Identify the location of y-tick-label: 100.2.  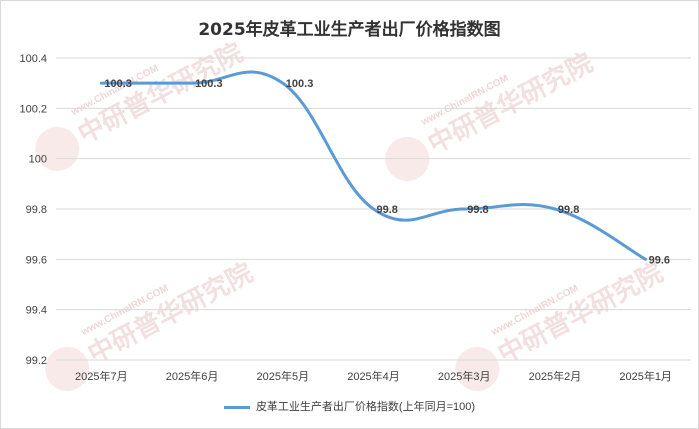
(33, 109).